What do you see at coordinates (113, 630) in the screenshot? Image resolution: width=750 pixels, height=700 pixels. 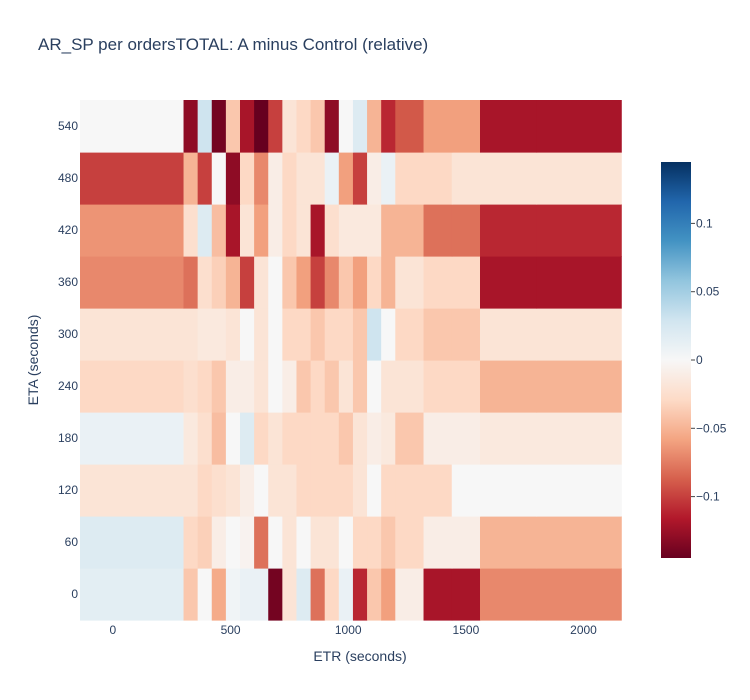 I see `x-tick-label: 0` at bounding box center [113, 630].